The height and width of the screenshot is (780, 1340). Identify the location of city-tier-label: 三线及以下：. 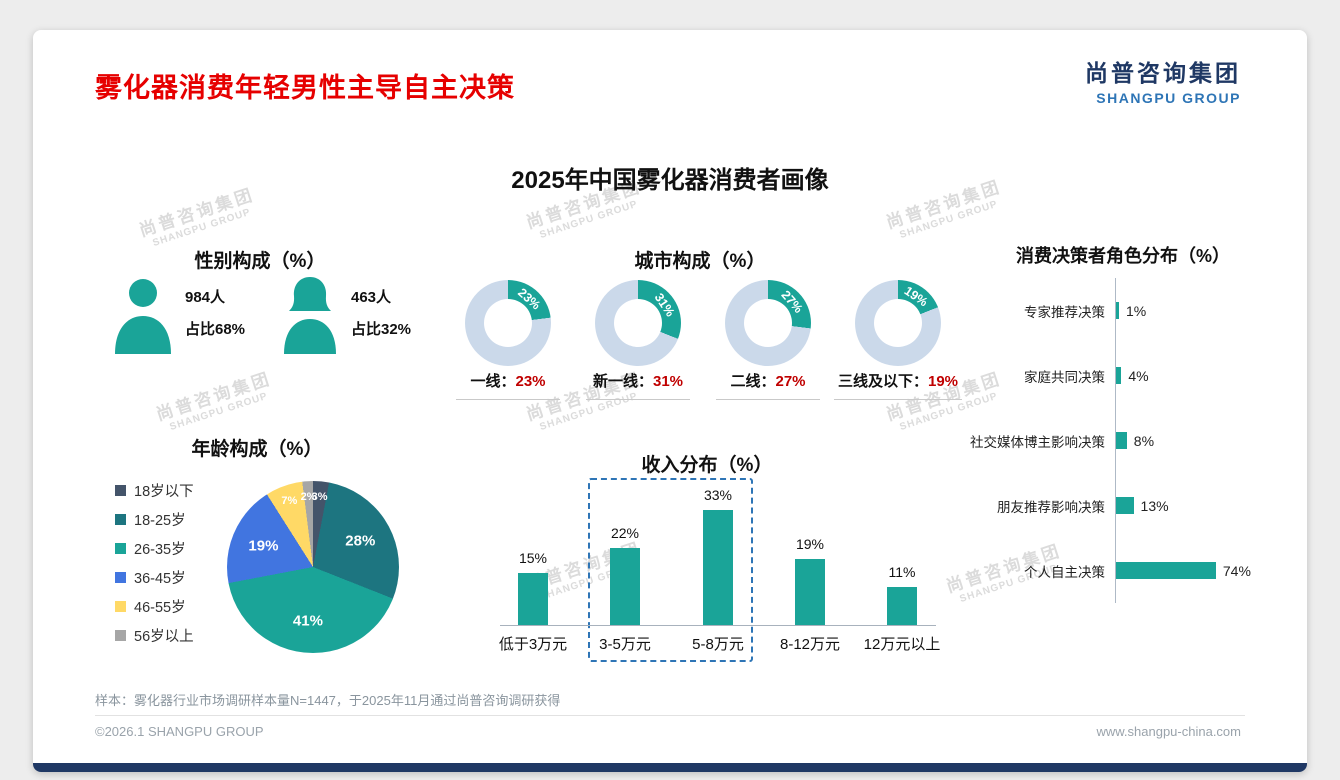
(882, 381).